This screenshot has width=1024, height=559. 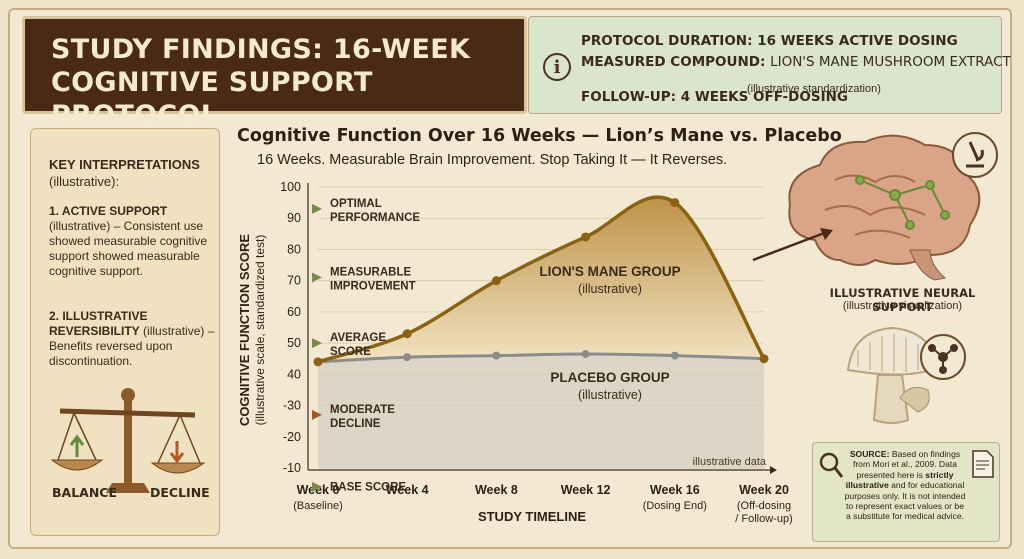 What do you see at coordinates (407, 490) in the screenshot?
I see `x-tick-label: Week 4` at bounding box center [407, 490].